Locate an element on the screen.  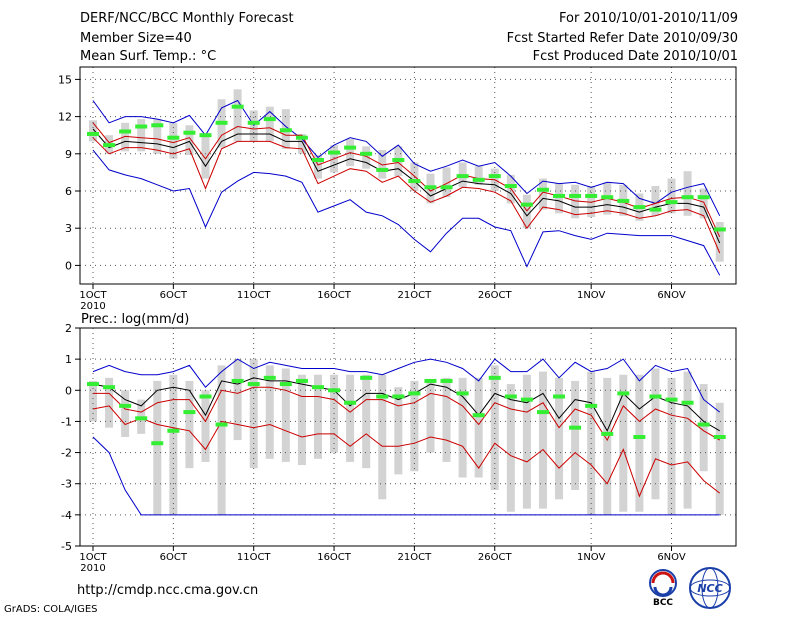
forecast-produced-label: Fcst Produced Date 2010/10/01 is located at coordinates (635, 56).